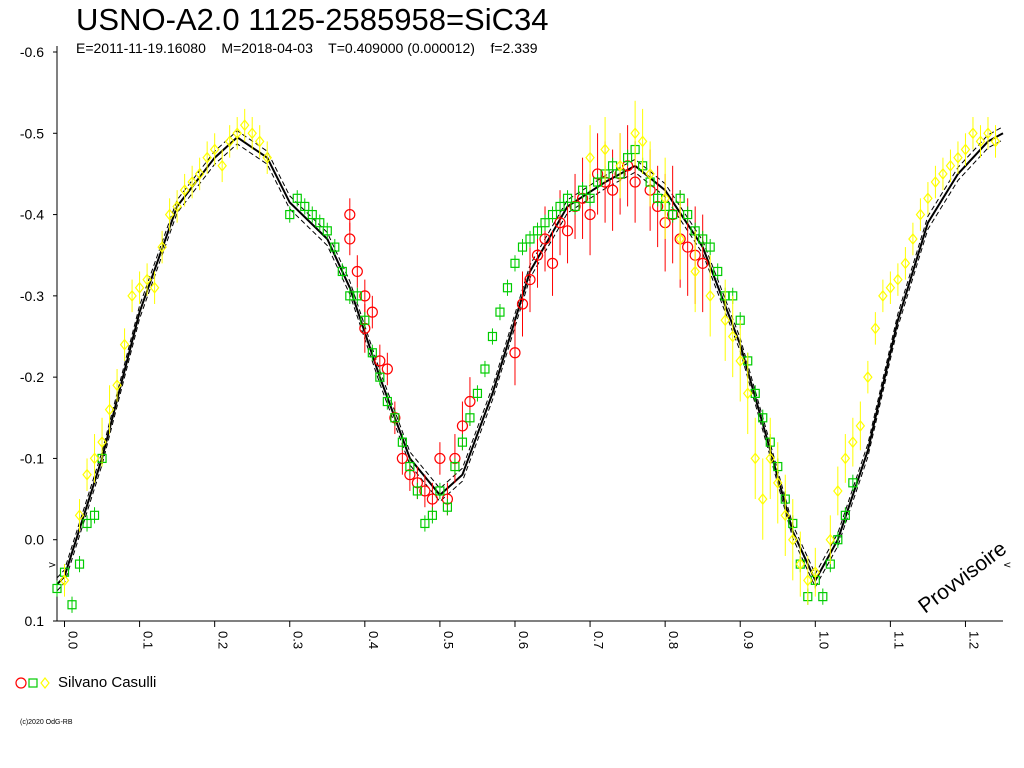  Describe the element at coordinates (522, 635) in the screenshot. I see `x-axis-ticks: 0.0 0.1 0.2 0.3 0.4 0.5 0.6 0.7 0.8 0.9 1.0 1.1 1.2` at that location.